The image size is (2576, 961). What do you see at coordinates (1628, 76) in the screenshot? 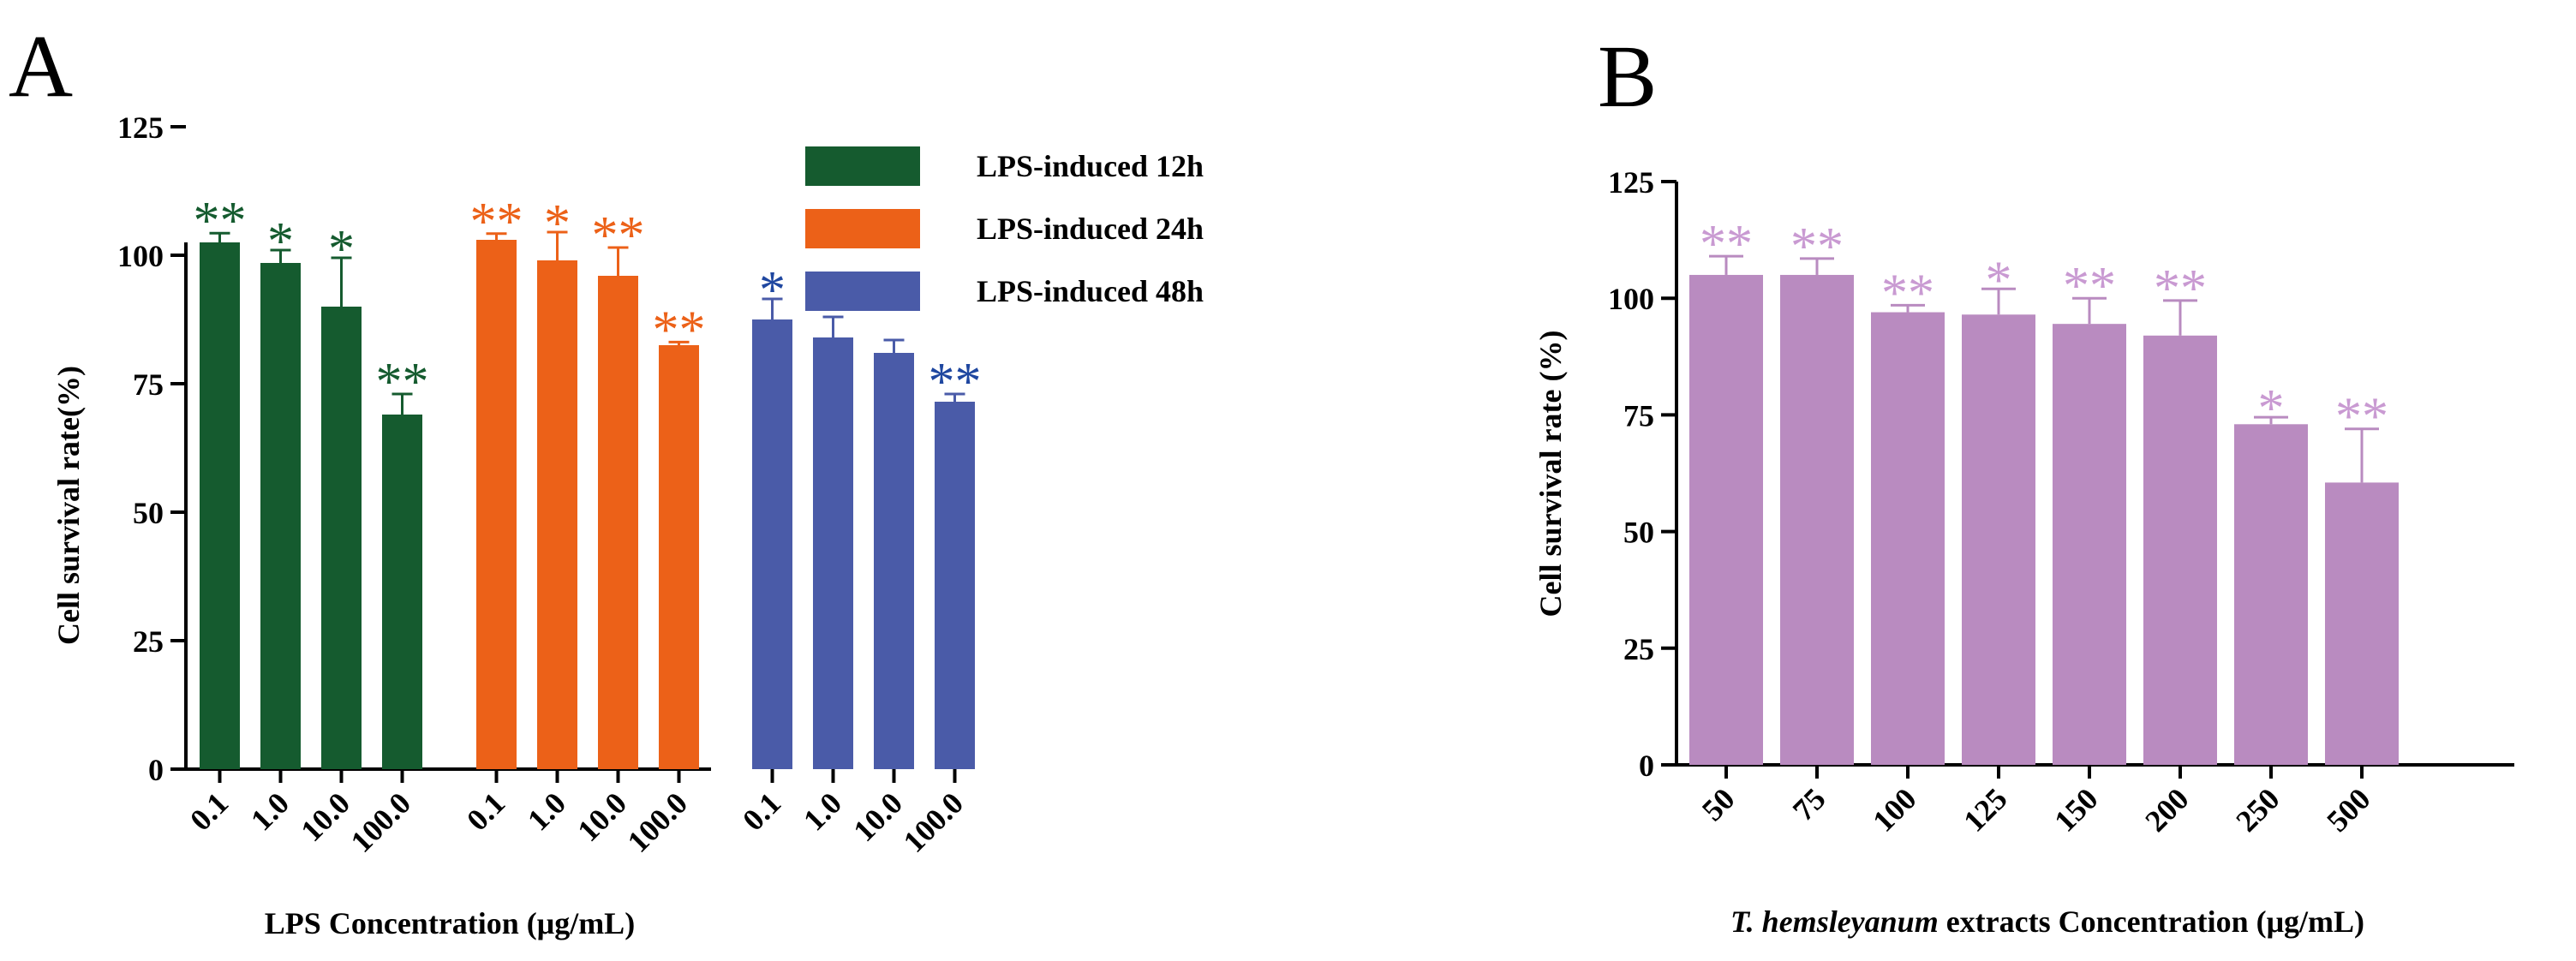
I see `panel-b-letter: B` at bounding box center [1628, 76].